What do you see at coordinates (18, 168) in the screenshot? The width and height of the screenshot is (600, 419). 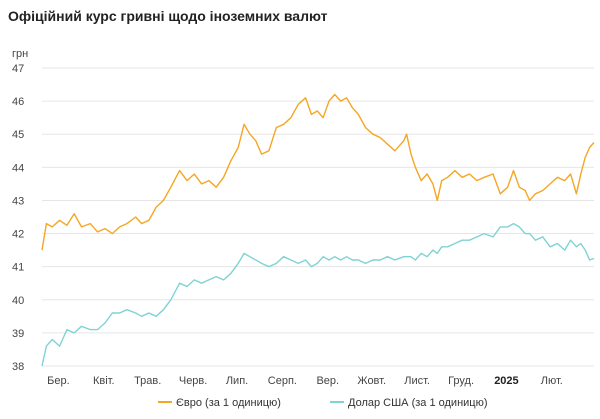 I see `y-tick-label: 44` at bounding box center [18, 168].